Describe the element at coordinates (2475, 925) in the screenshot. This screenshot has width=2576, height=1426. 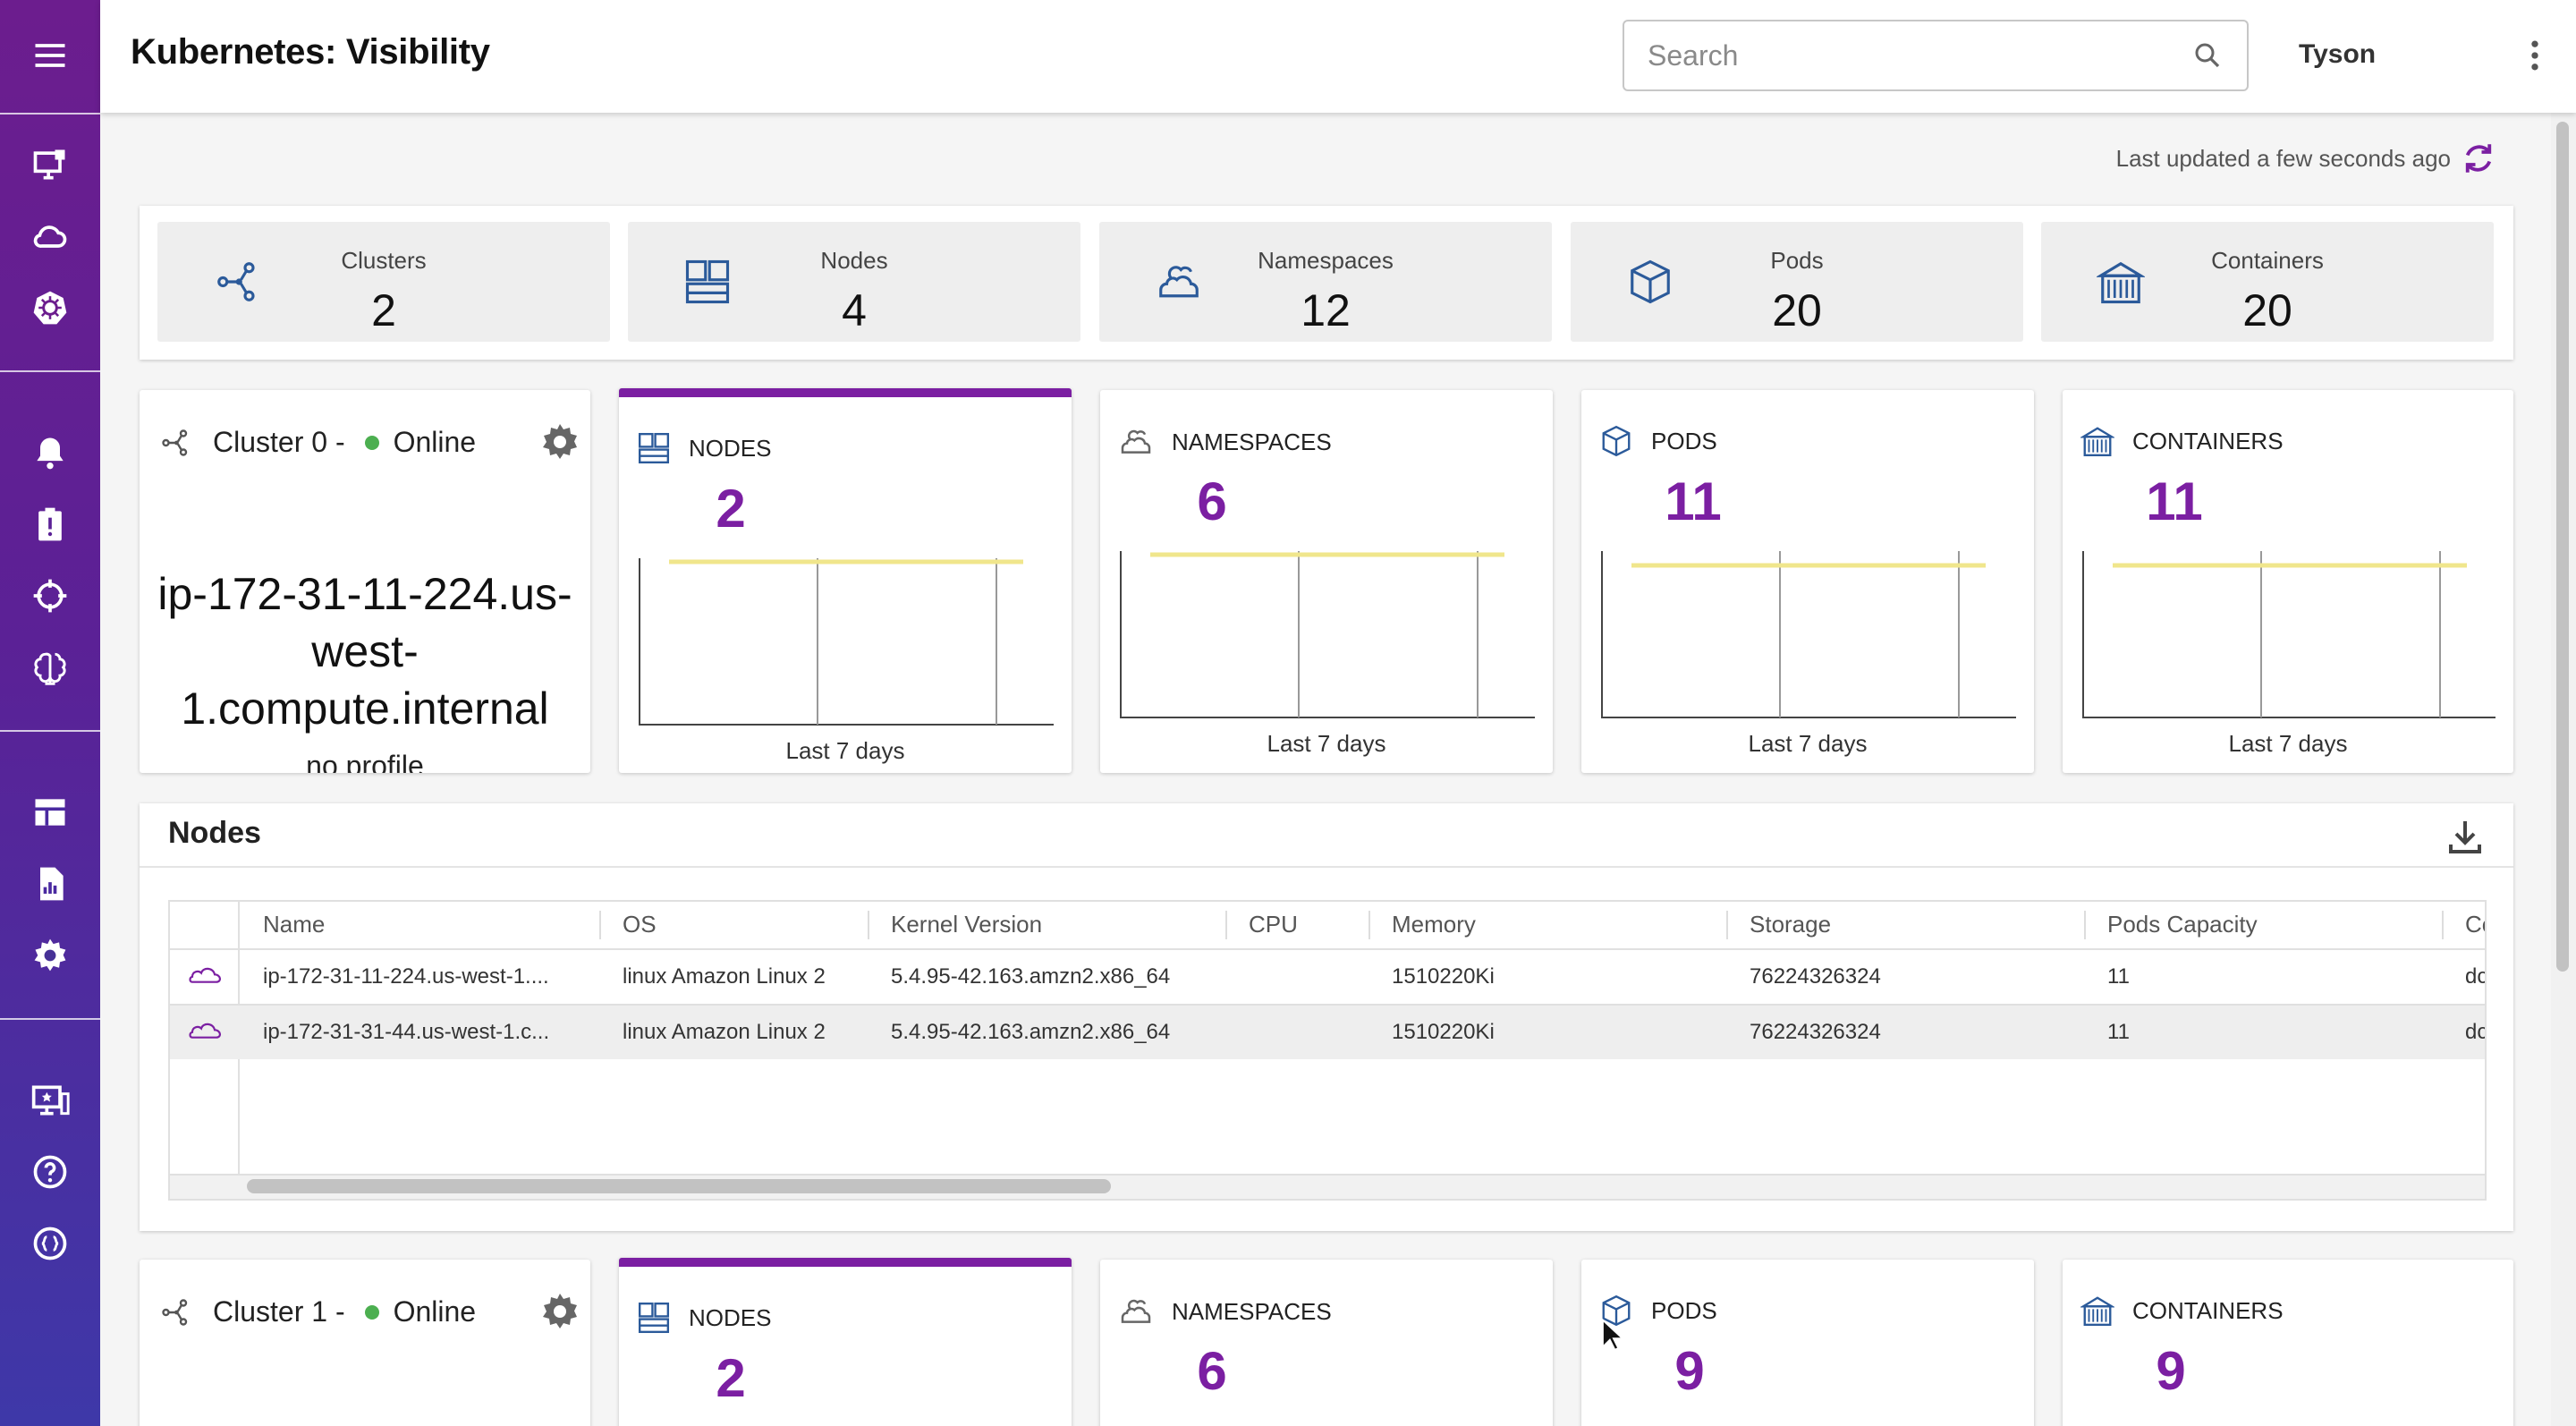
I see `column-header-co: Co` at that location.